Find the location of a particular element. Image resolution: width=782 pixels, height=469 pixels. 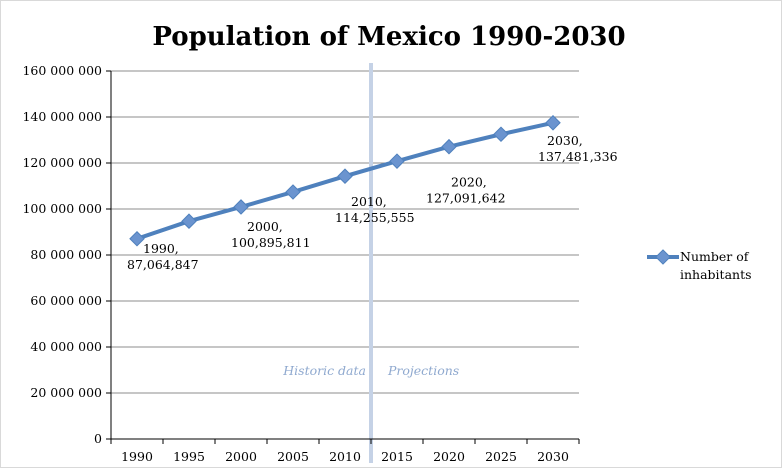

x-tick-label: 2000 is located at coordinates (241, 456).